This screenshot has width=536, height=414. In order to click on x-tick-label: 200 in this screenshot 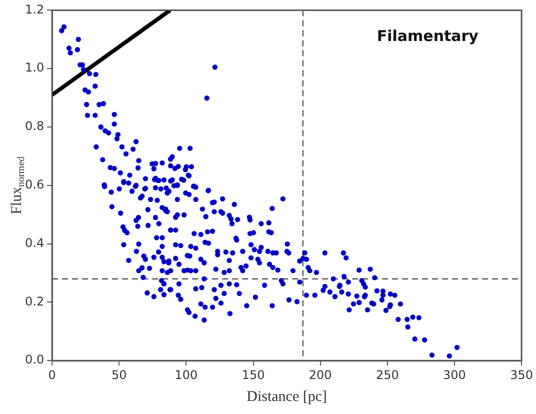, I will do `click(320, 375)`.